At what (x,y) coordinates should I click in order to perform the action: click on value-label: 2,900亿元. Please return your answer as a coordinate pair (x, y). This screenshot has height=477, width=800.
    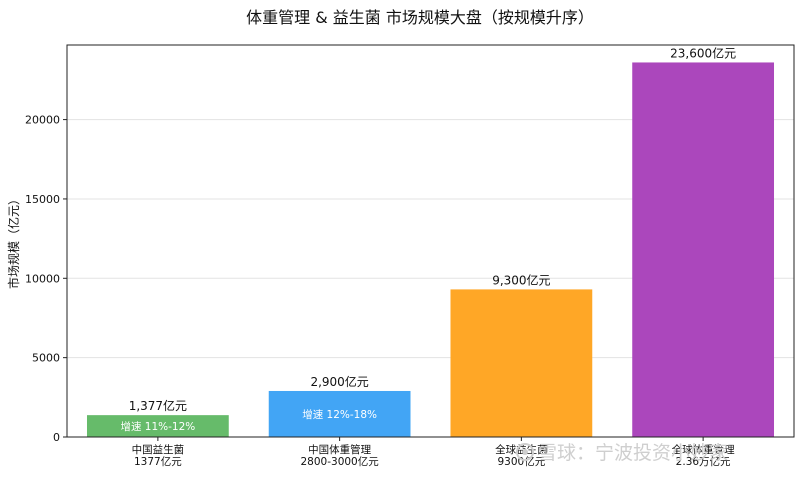
    Looking at the image, I should click on (339, 381).